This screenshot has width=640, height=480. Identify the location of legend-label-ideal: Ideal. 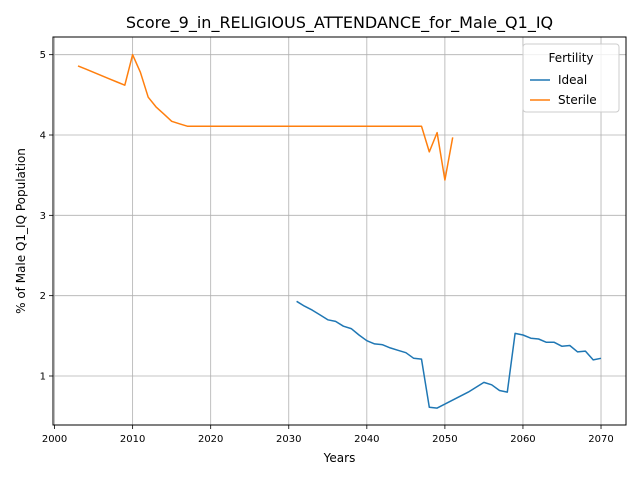
(572, 80).